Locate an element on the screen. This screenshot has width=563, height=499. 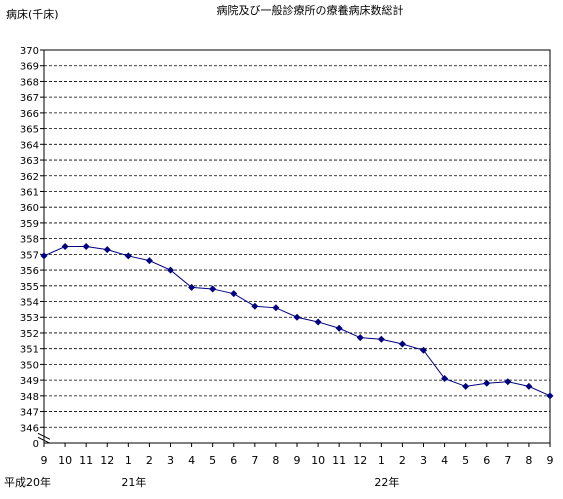
y-tick-label: 364 is located at coordinates (29, 145).